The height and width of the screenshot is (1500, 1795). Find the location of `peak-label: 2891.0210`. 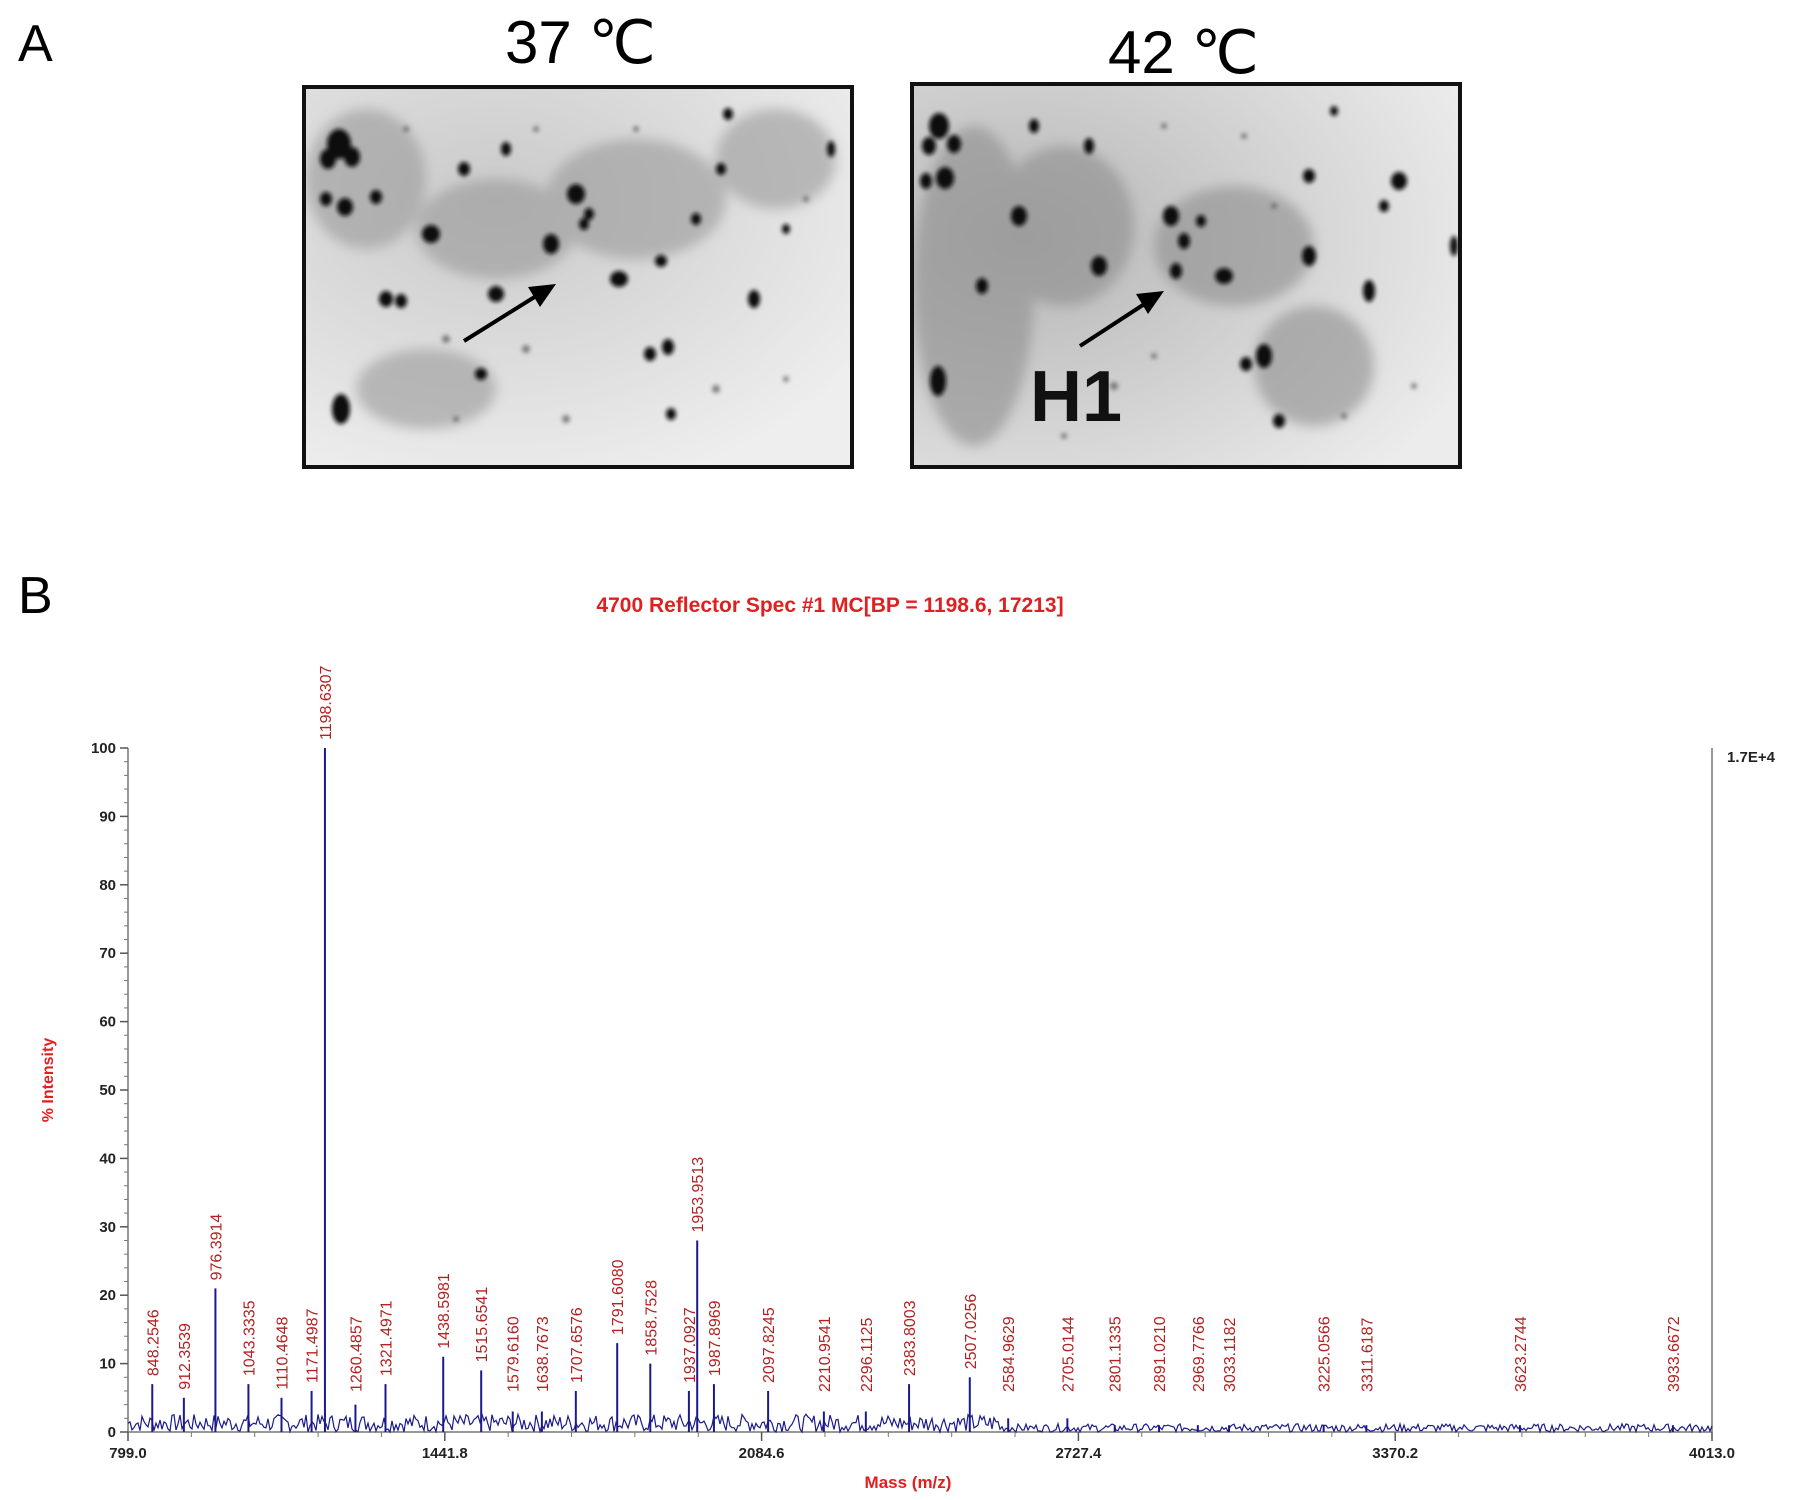

peak-label: 2891.0210 is located at coordinates (1160, 1354).